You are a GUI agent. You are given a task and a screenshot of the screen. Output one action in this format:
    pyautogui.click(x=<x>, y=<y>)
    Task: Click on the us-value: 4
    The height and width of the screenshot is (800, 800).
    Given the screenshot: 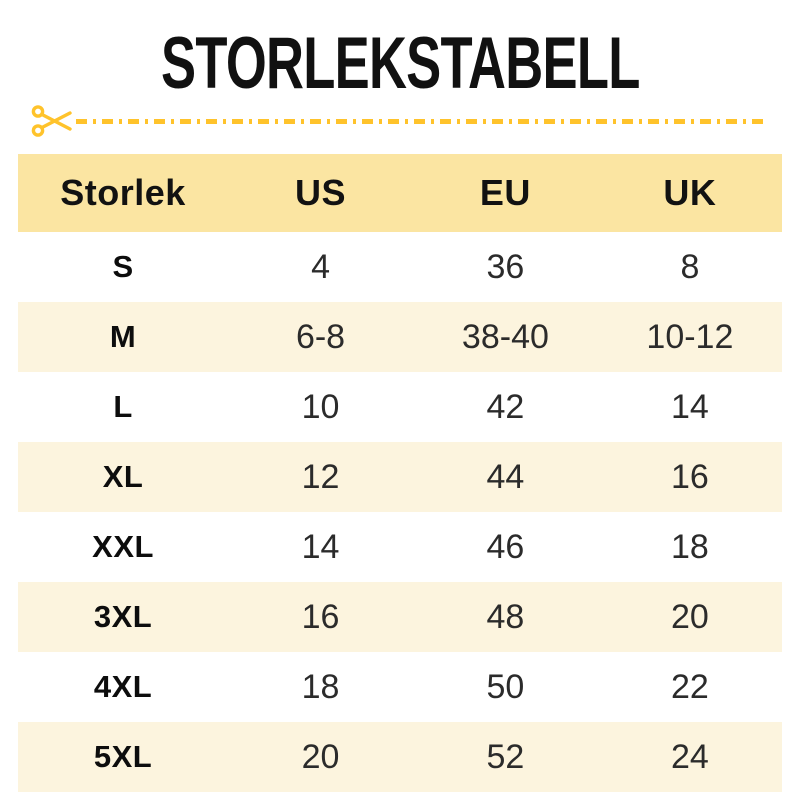 What is the action you would take?
    pyautogui.click(x=320, y=266)
    